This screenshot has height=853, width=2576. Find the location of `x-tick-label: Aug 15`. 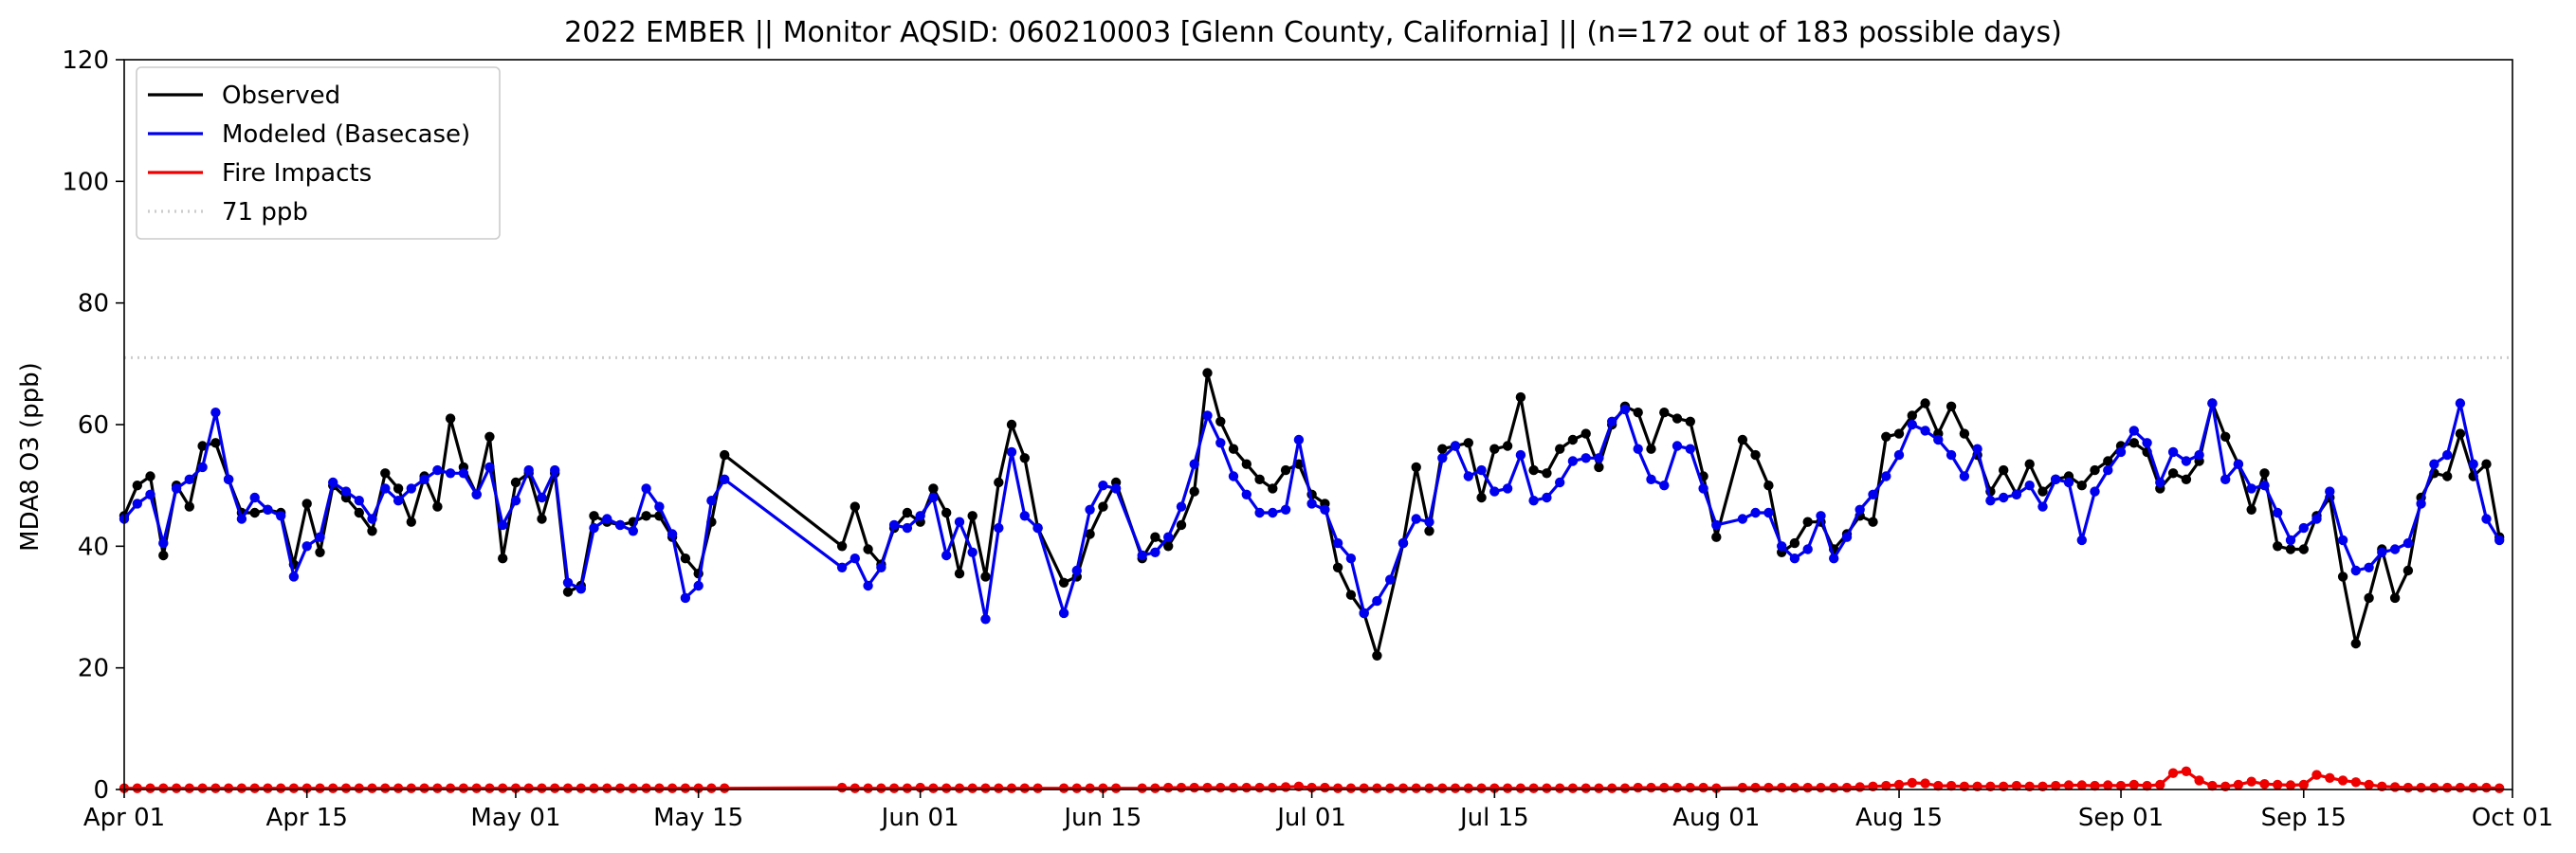

x-tick-label: Aug 15 is located at coordinates (1899, 818).